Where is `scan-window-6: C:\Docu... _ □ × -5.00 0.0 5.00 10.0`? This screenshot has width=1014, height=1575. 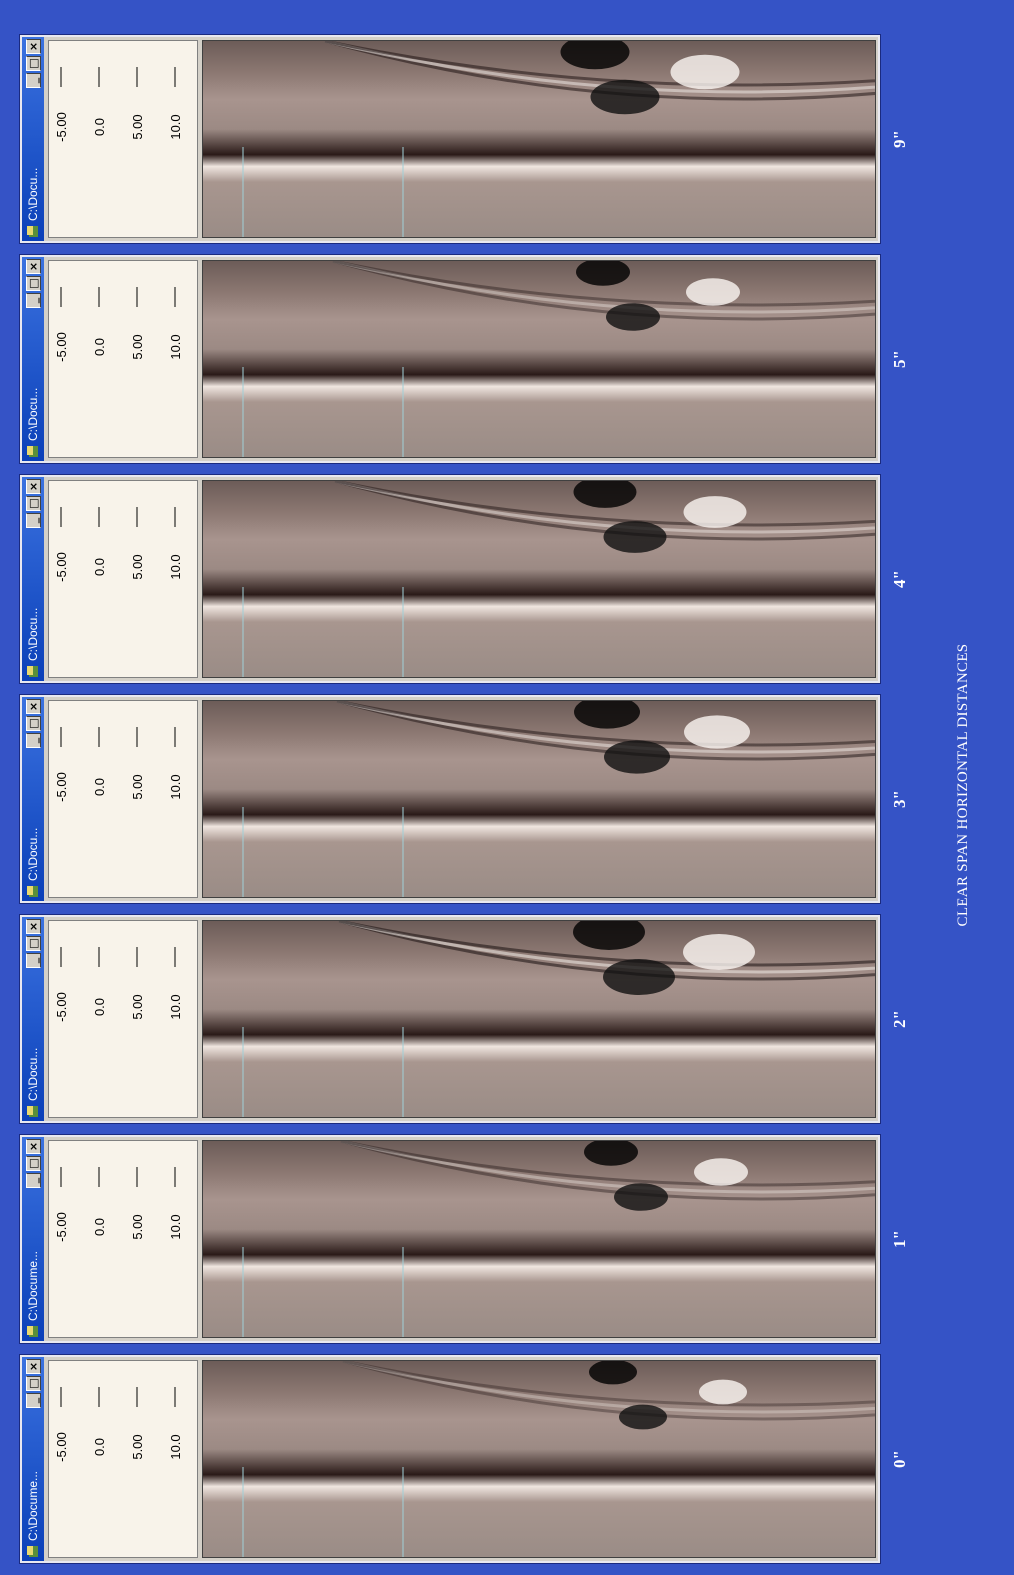 scan-window-6: C:\Docu... _ □ × -5.00 0.0 5.00 10.0 is located at coordinates (450, 139).